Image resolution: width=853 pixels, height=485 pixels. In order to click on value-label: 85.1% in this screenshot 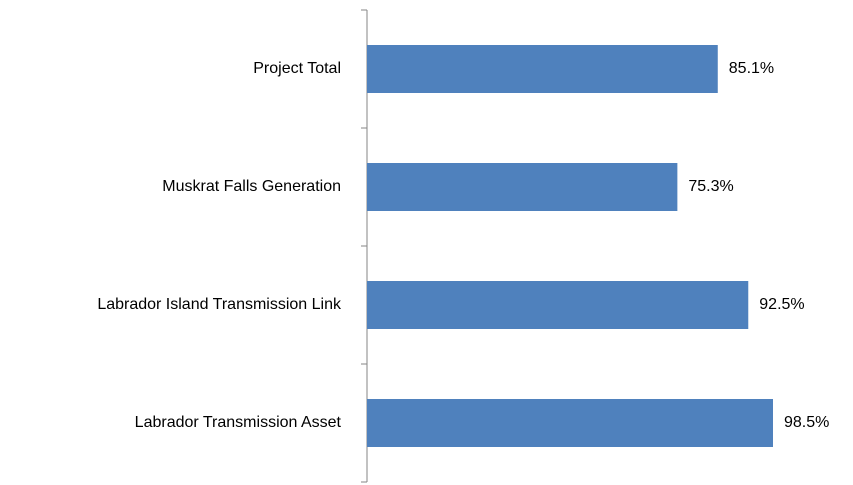, I will do `click(751, 68)`.